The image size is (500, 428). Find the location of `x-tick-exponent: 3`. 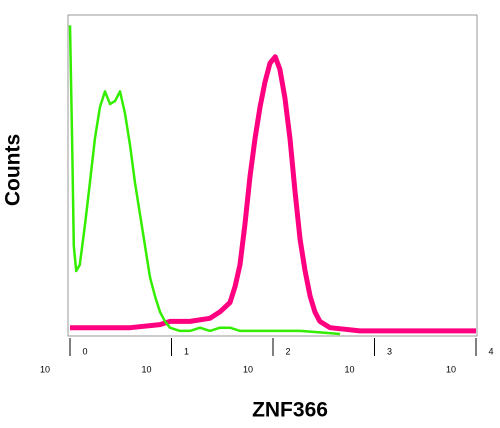

x-tick-exponent: 3 is located at coordinates (389, 351).